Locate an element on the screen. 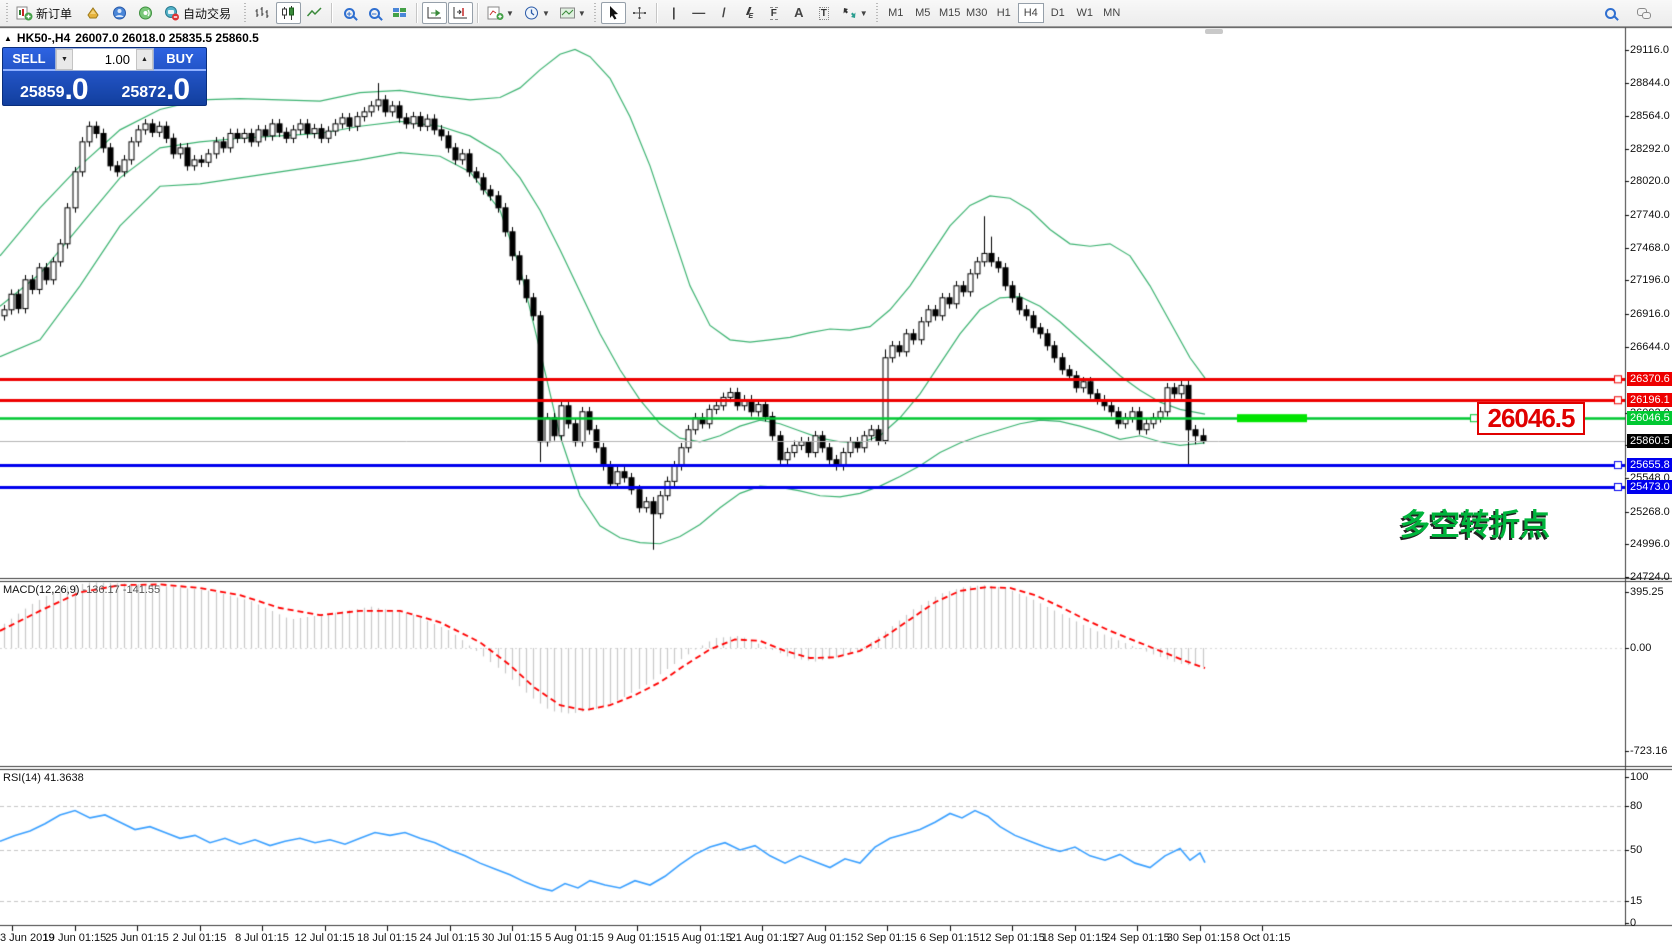 This screenshot has height=950, width=1672. timeframe-d1: D1 is located at coordinates (1057, 13).